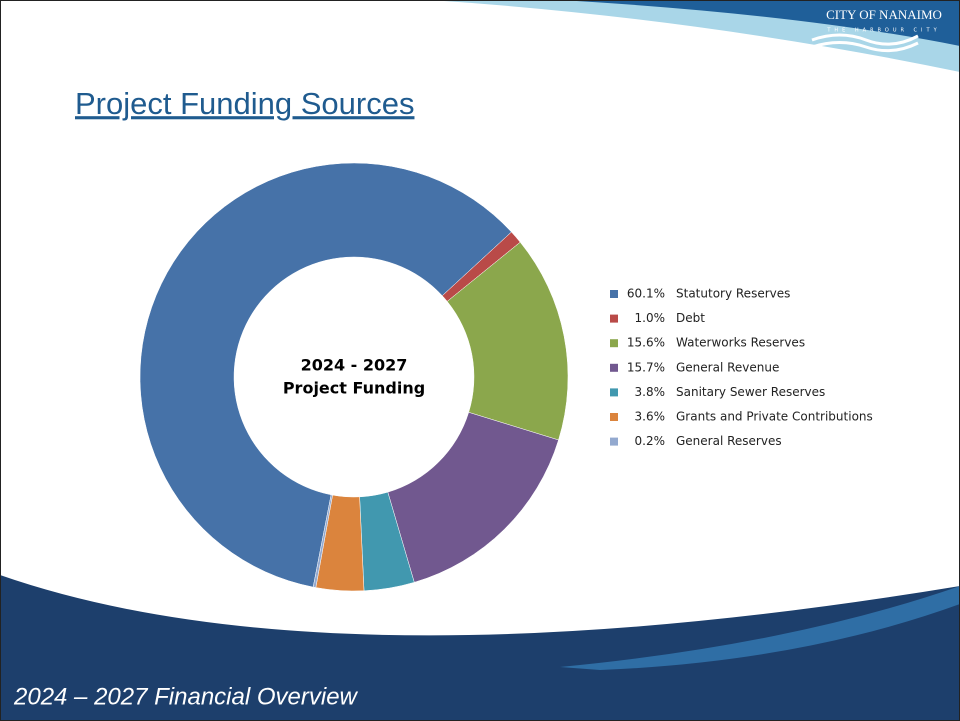 Image resolution: width=960 pixels, height=721 pixels. Describe the element at coordinates (650, 392) in the screenshot. I see `legend-value: 3.8%` at that location.